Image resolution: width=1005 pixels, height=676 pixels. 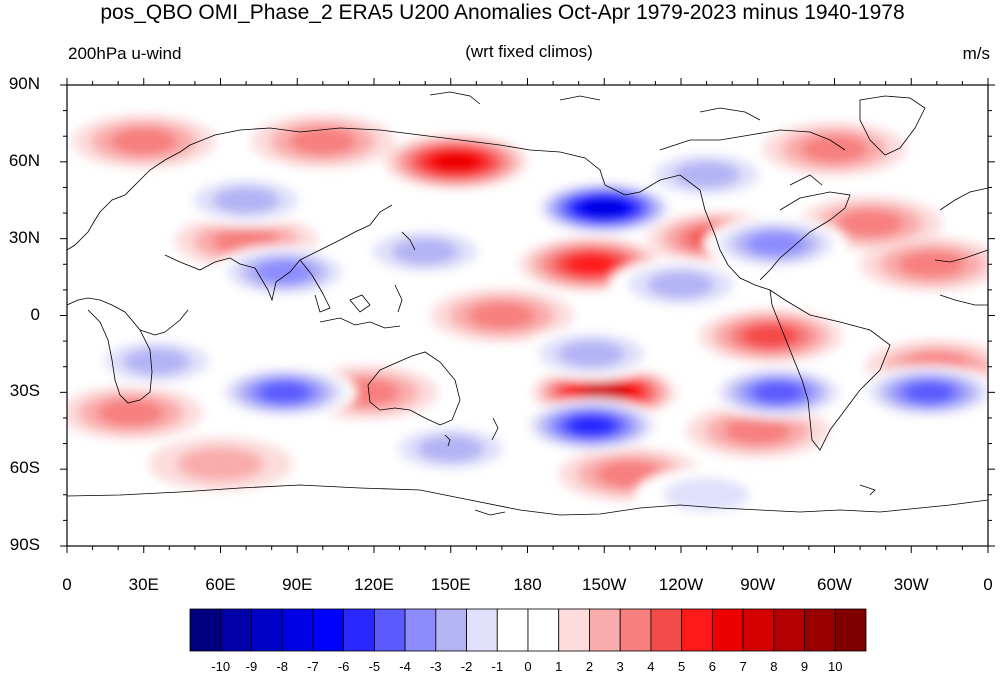 I want to click on colorbar-label: 3, so click(x=620, y=666).